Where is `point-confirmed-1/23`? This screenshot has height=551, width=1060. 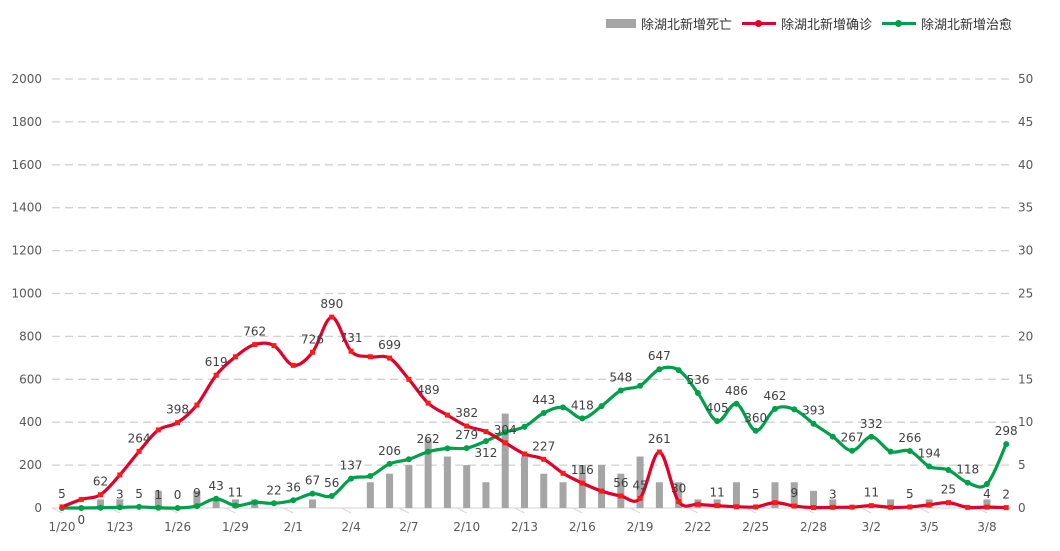 point-confirmed-1/23 is located at coordinates (120, 475).